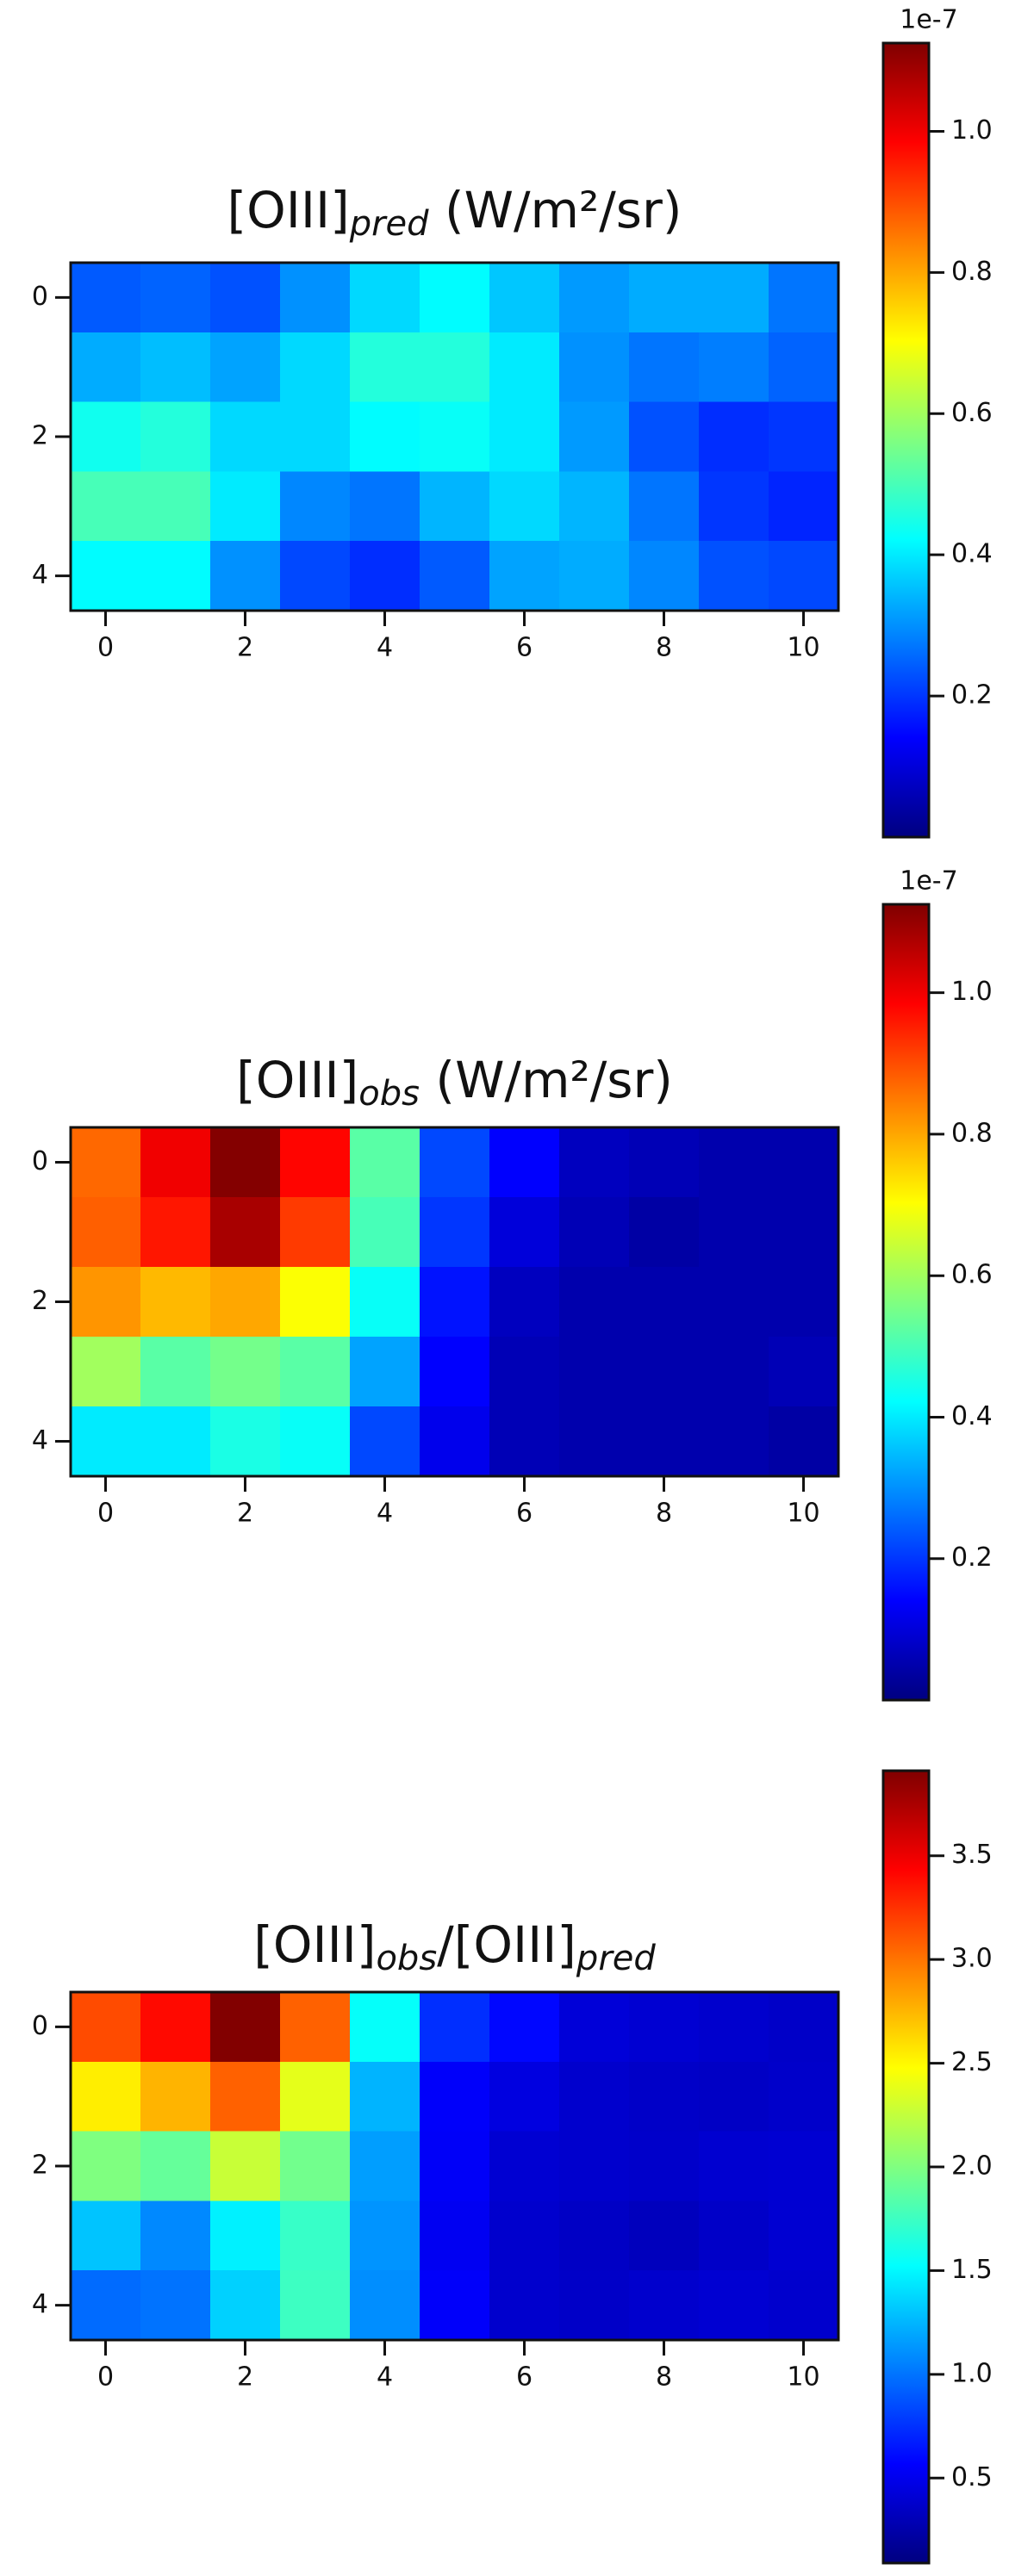  I want to click on colorbar-tick-label: 3.0, so click(972, 1959).